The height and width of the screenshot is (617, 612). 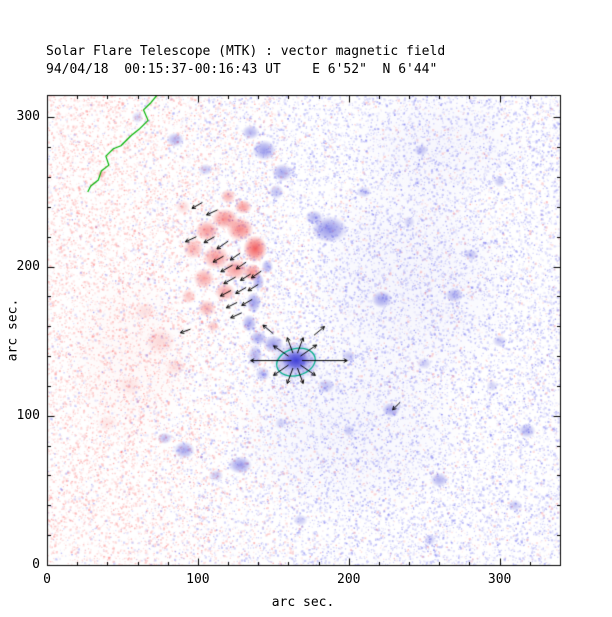 I want to click on x-tick-label: 200, so click(x=349, y=579).